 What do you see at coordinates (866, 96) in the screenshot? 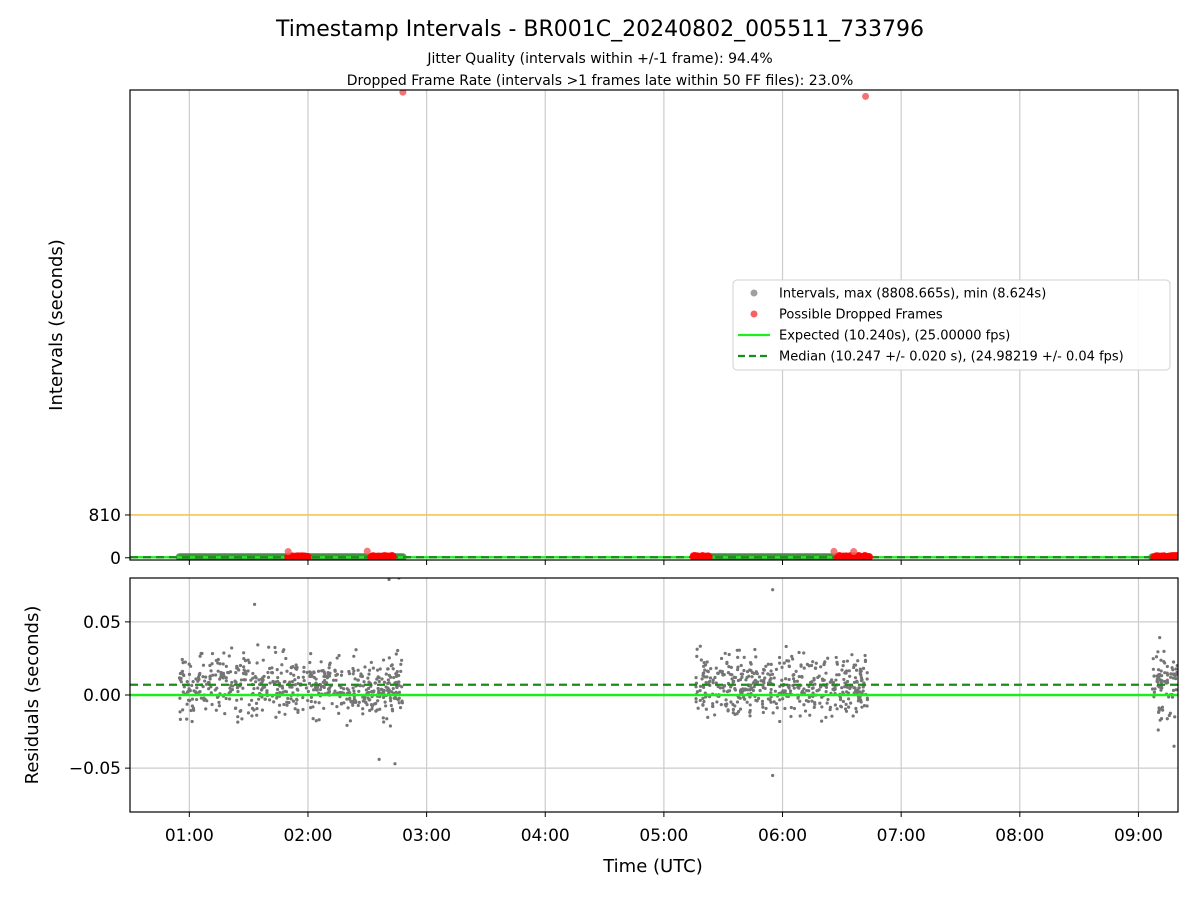
I see `large-gap-point` at bounding box center [866, 96].